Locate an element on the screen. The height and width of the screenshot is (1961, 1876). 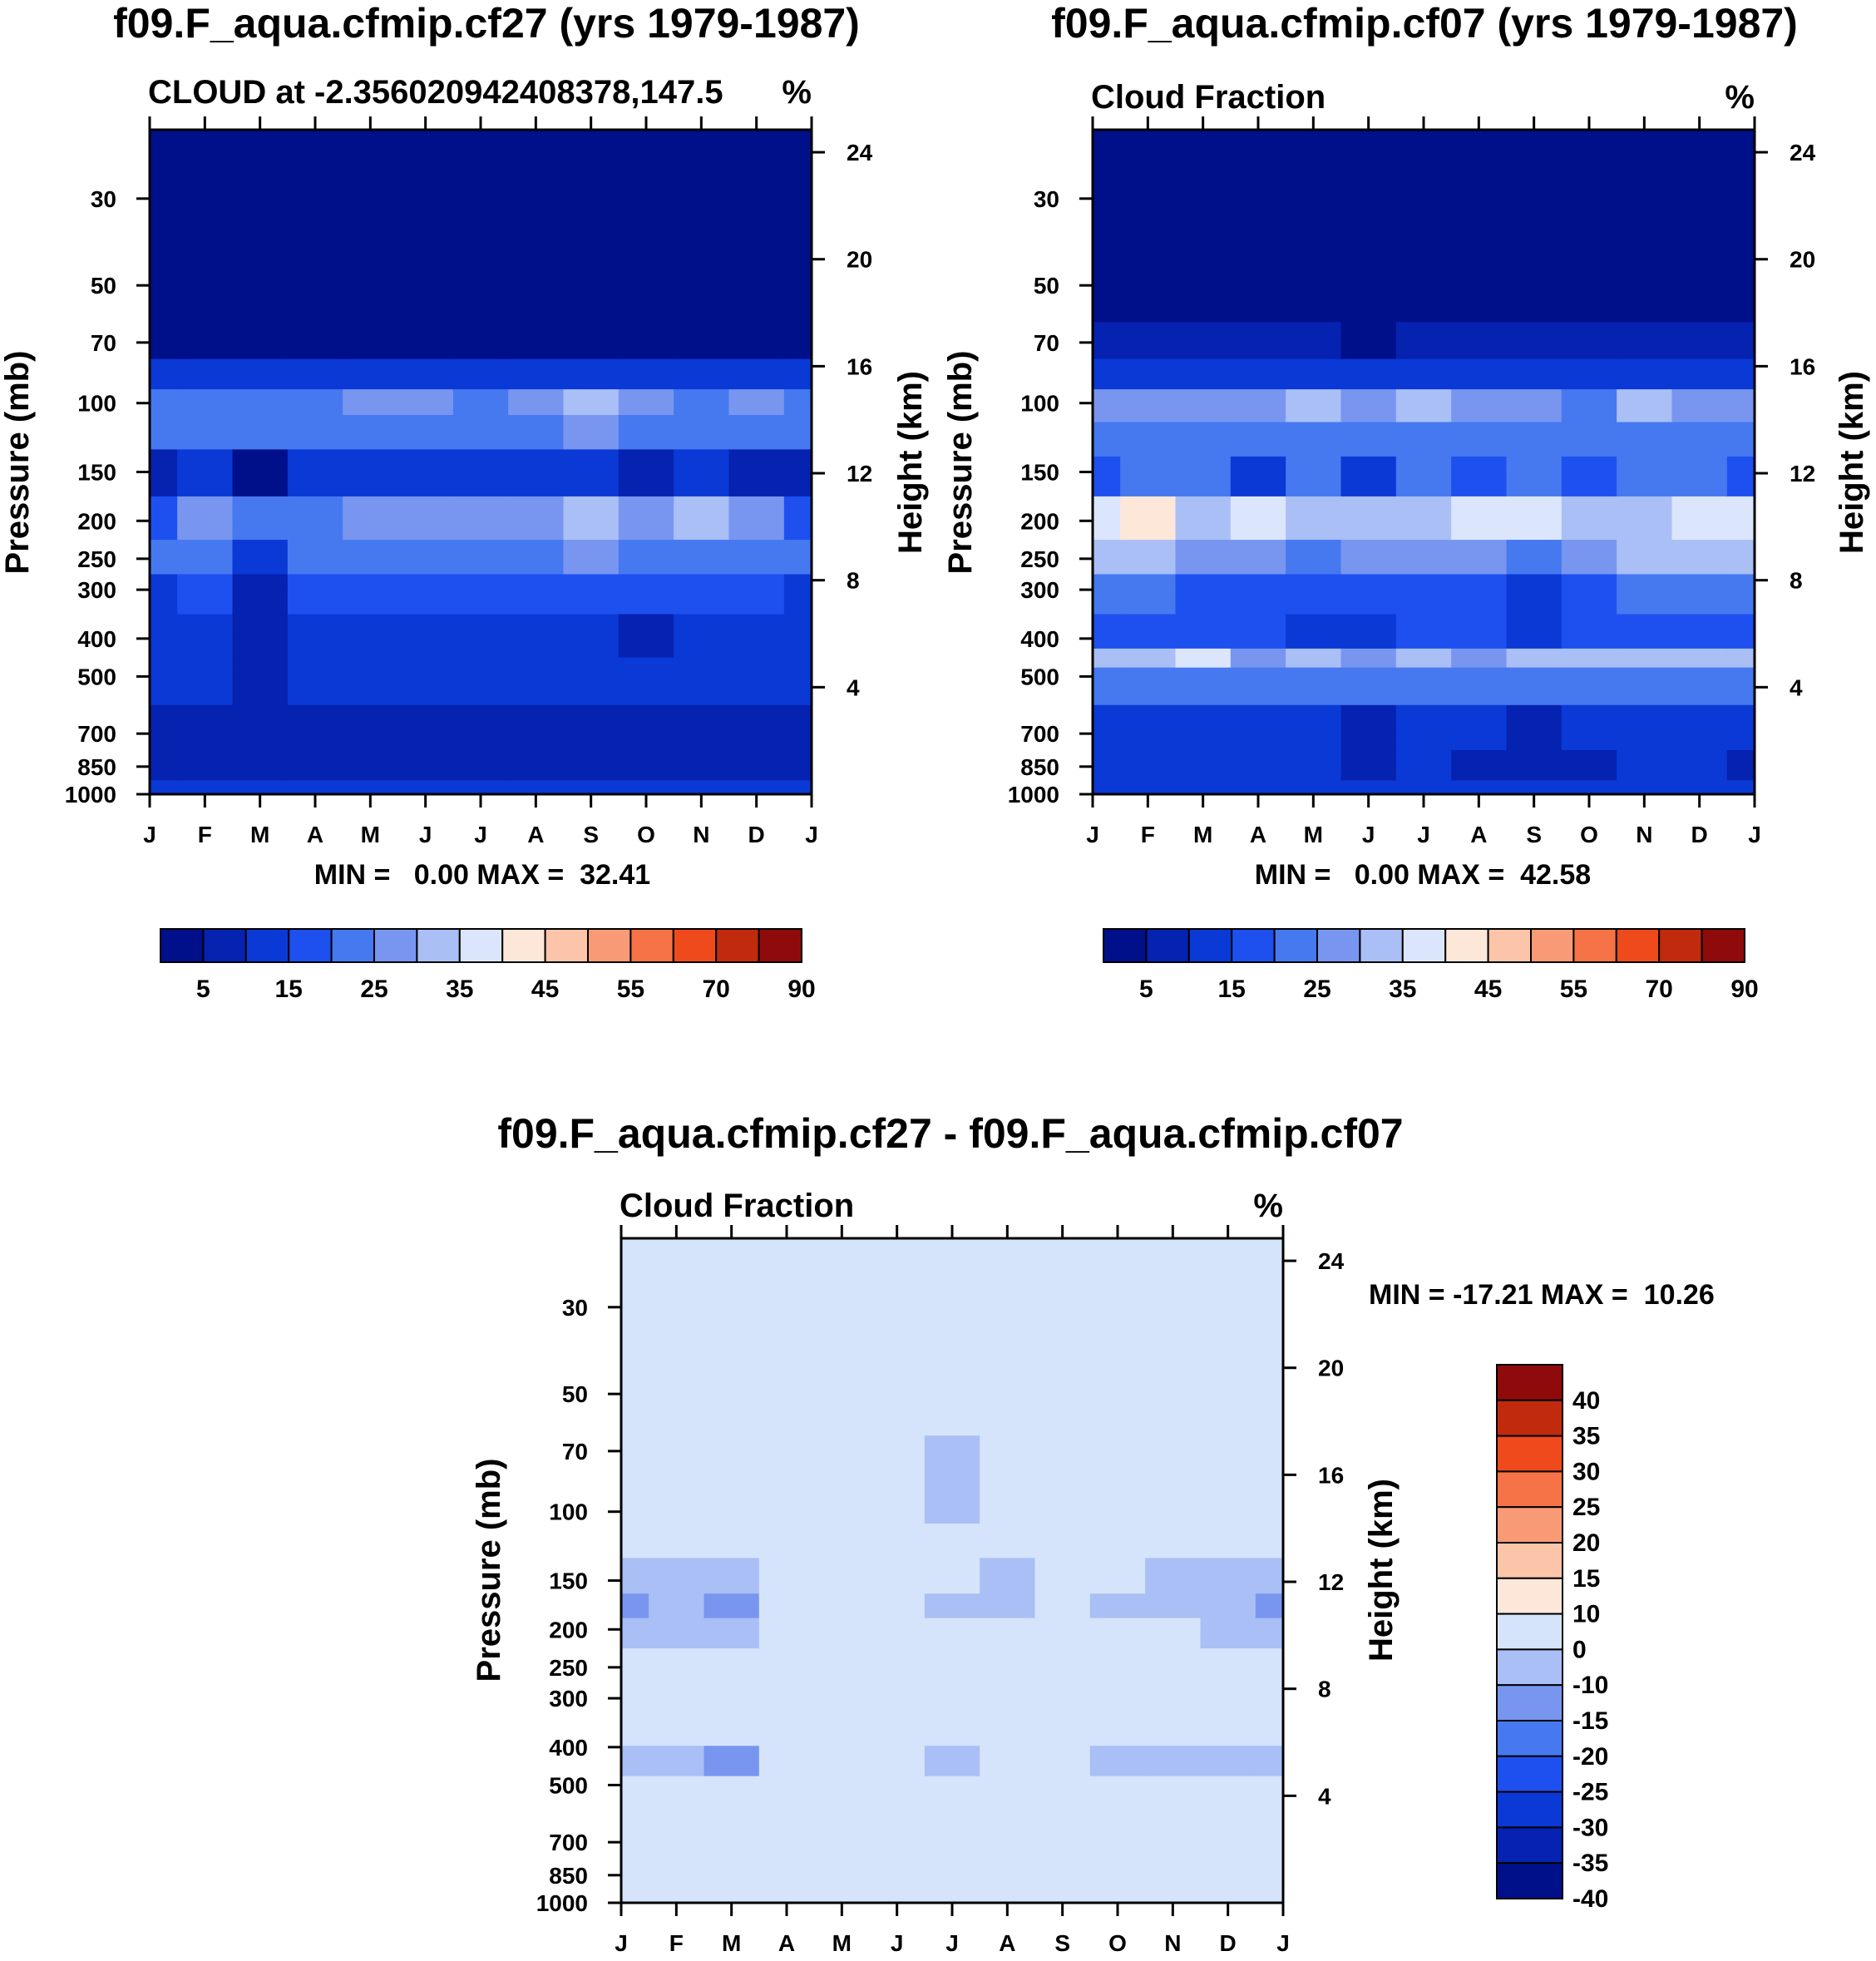
colorbar-label: -15 is located at coordinates (1590, 1721).